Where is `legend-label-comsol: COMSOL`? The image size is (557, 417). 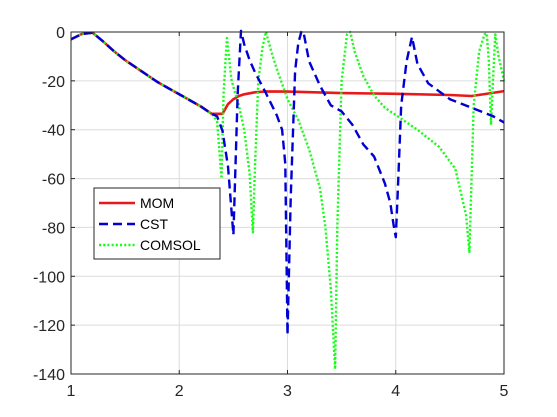 legend-label-comsol: COMSOL is located at coordinates (170, 245).